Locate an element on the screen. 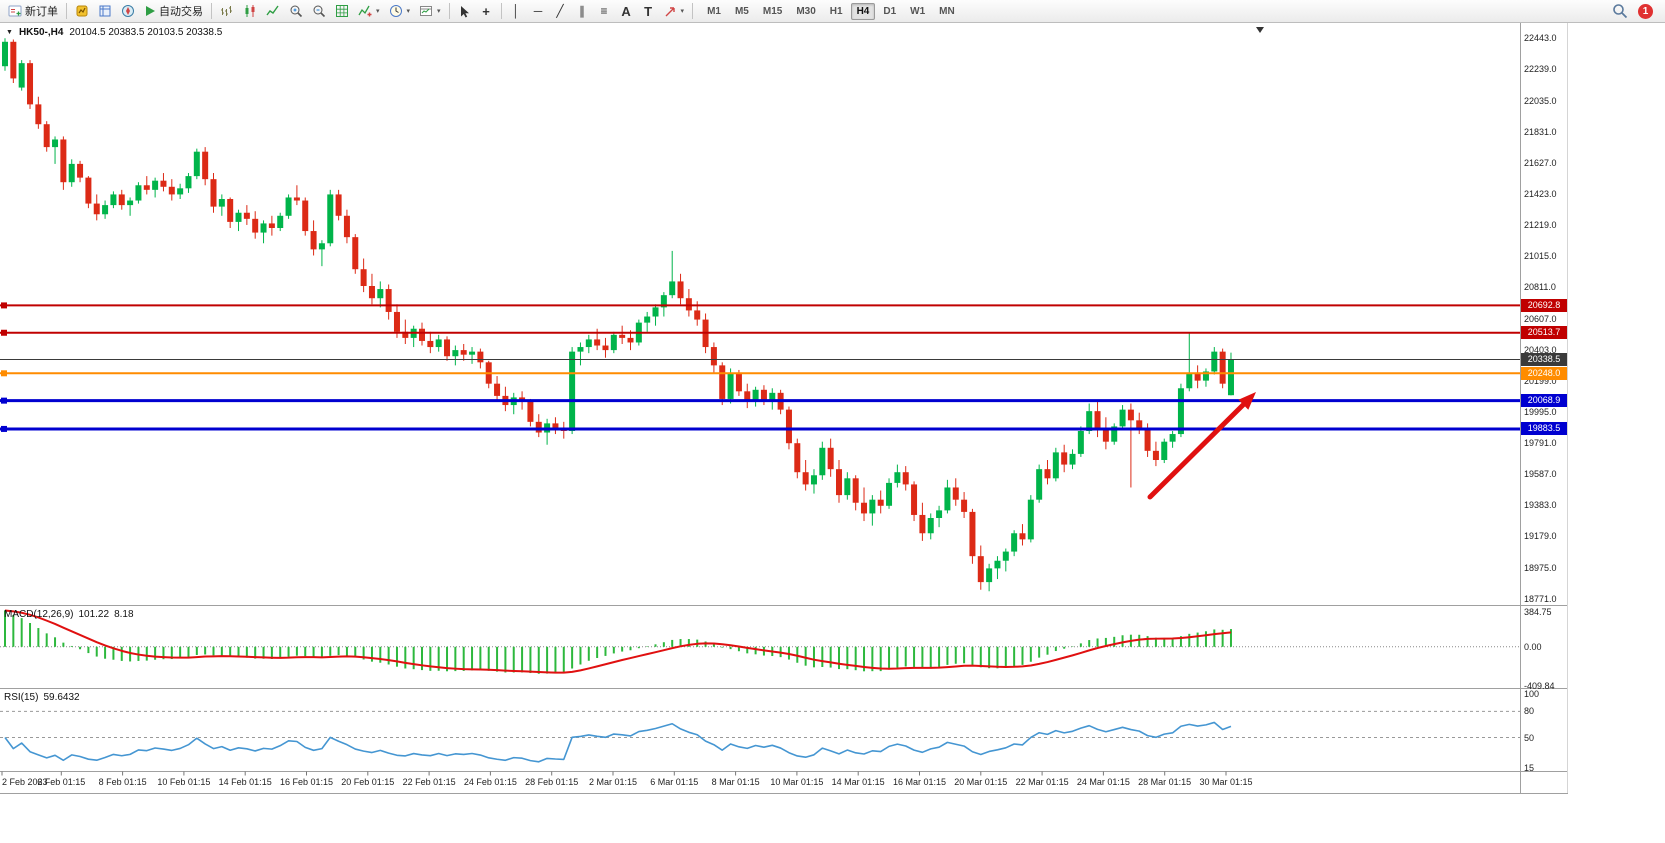  line-chart-button is located at coordinates (273, 11).